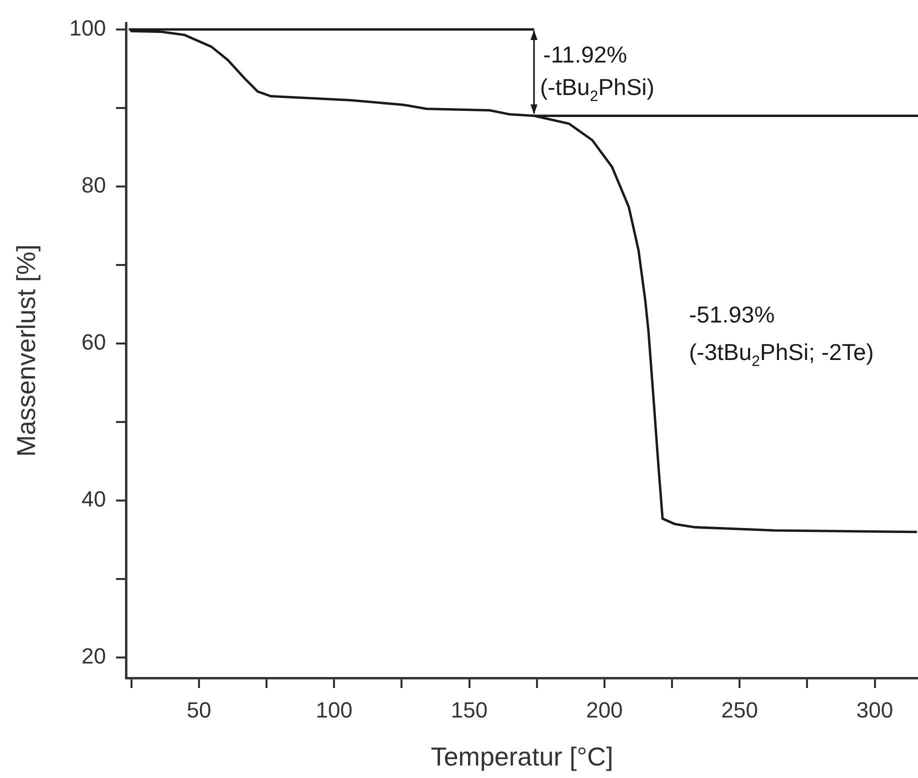  What do you see at coordinates (94, 185) in the screenshot?
I see `y-tick-label: 80` at bounding box center [94, 185].